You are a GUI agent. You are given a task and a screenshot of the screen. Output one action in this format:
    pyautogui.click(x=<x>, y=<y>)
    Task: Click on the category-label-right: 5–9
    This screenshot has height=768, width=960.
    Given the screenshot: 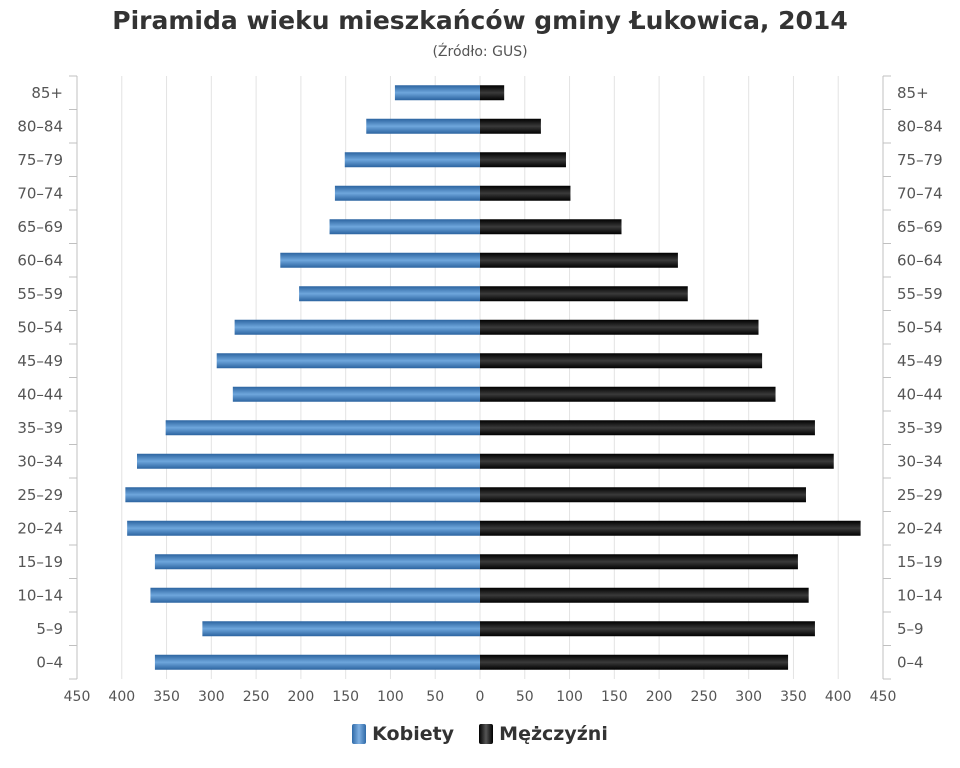 What is the action you would take?
    pyautogui.click(x=910, y=629)
    